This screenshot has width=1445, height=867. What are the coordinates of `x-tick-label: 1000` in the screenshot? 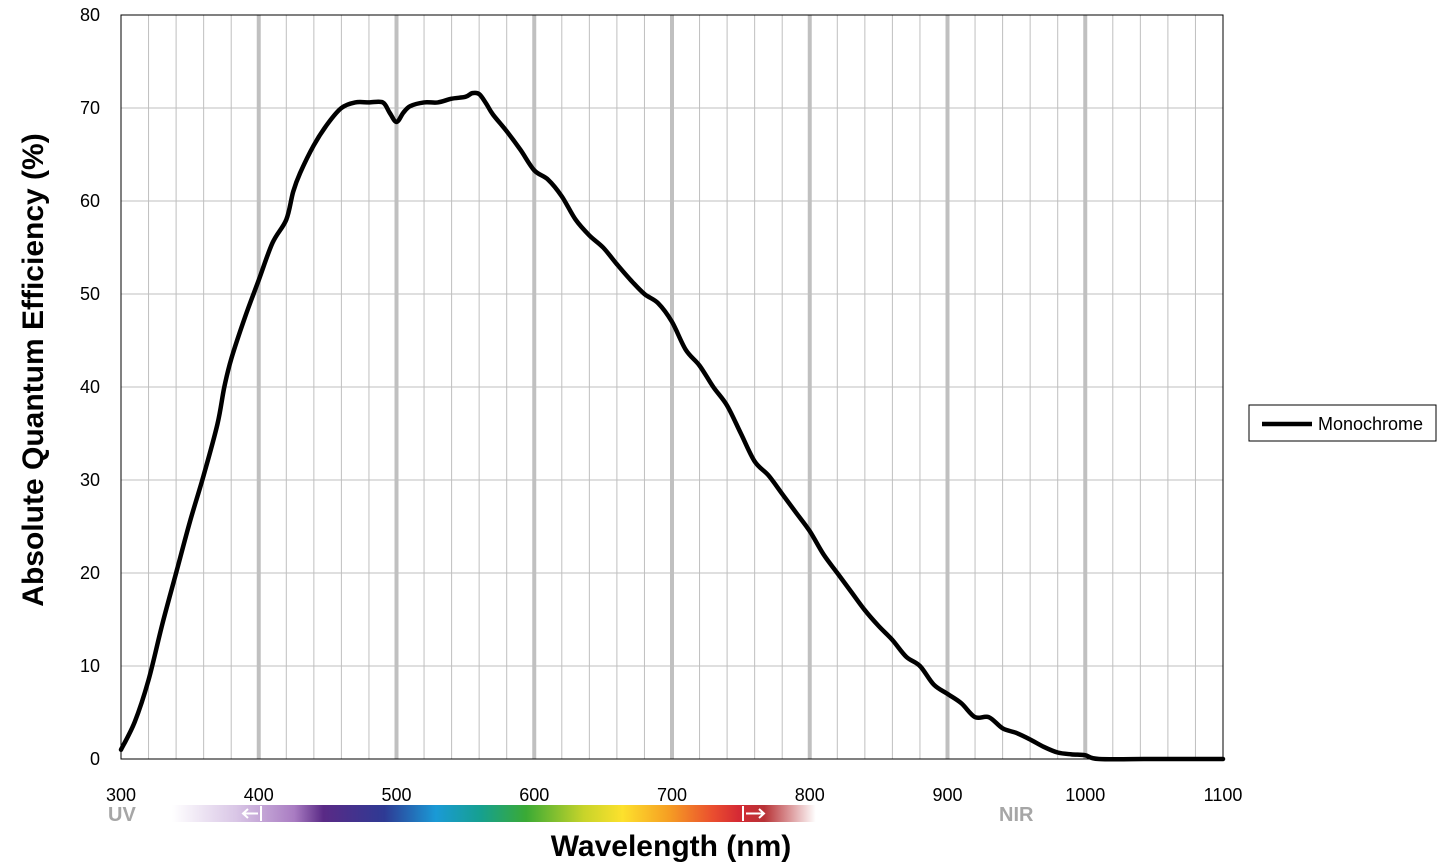 It's located at (1085, 795).